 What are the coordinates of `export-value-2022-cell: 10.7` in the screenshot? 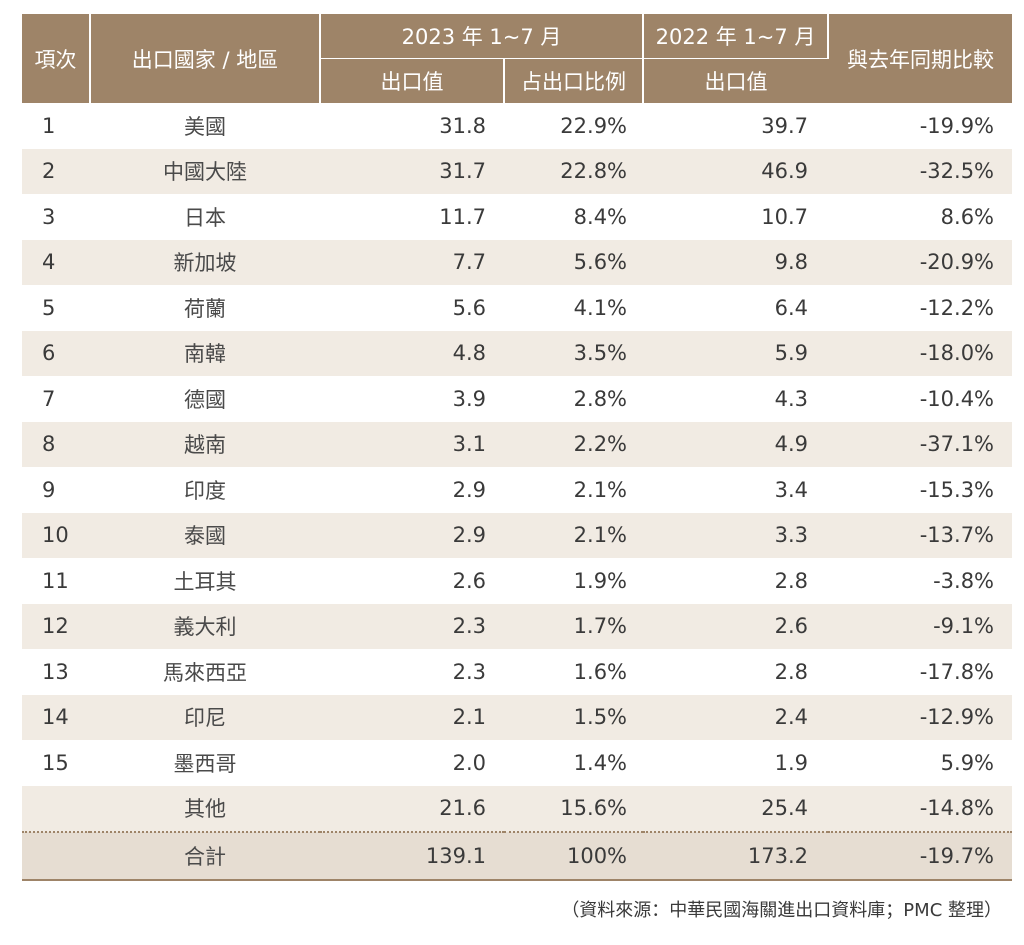 It's located at (736, 217).